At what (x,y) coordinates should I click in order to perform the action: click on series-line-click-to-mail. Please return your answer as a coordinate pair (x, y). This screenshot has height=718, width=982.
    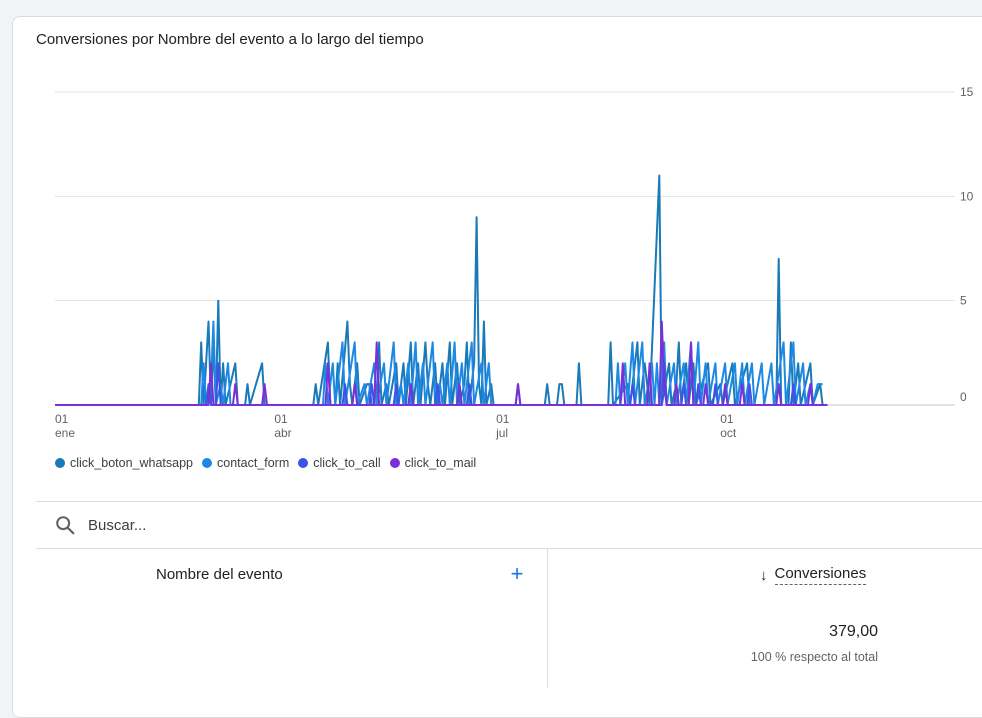
    Looking at the image, I should click on (441, 363).